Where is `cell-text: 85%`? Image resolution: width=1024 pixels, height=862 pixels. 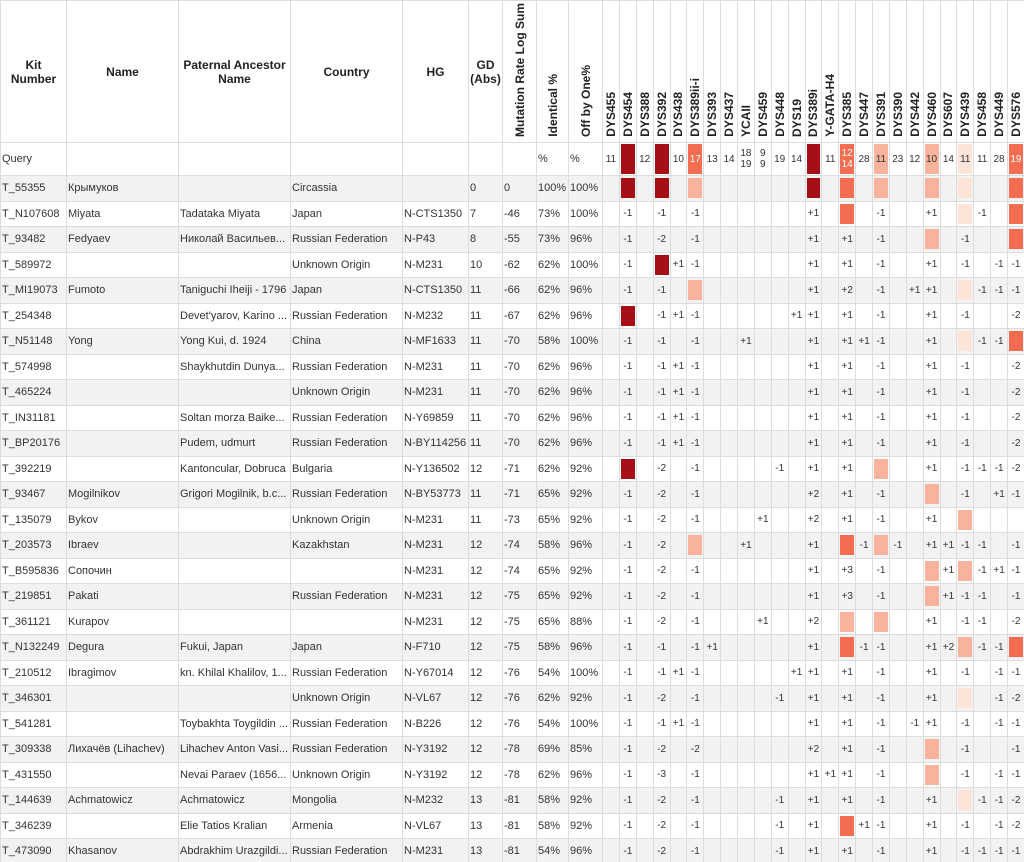 cell-text: 85% is located at coordinates (581, 749).